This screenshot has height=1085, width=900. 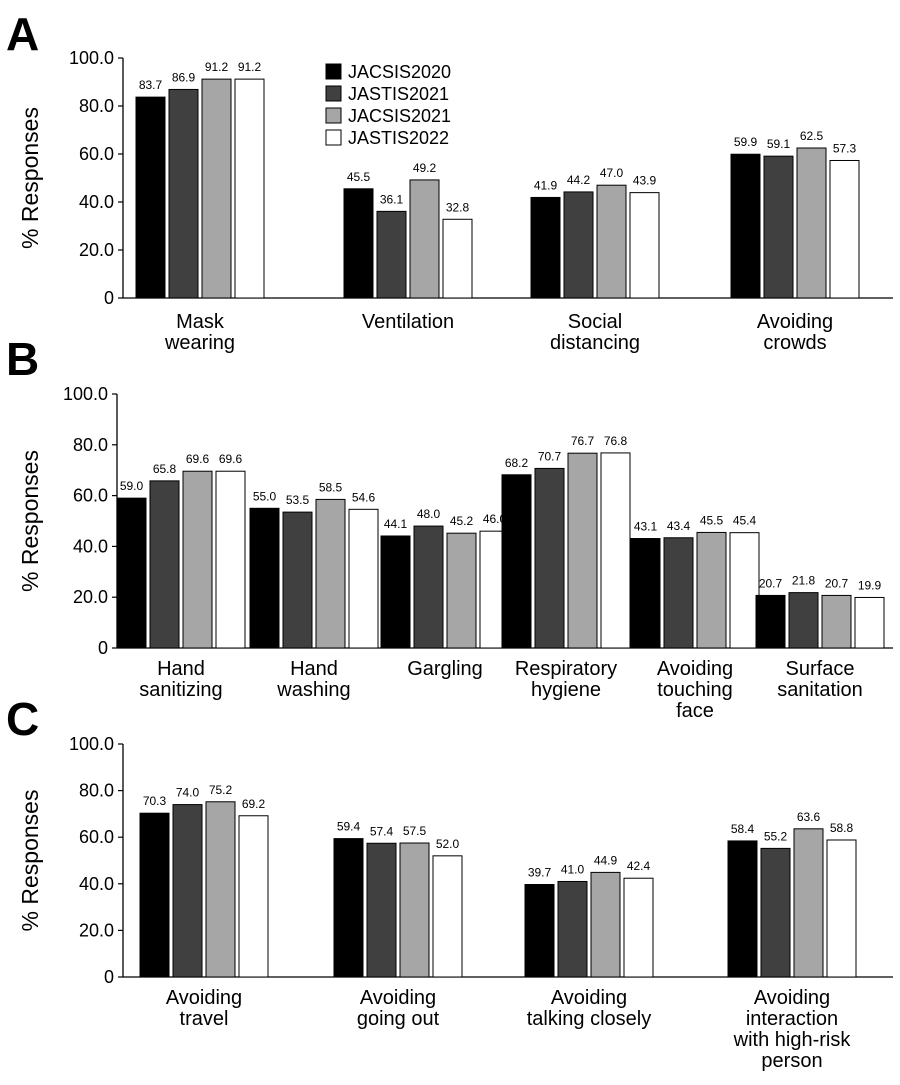 I want to click on y-tick-label: 20.0, so click(x=96, y=930).